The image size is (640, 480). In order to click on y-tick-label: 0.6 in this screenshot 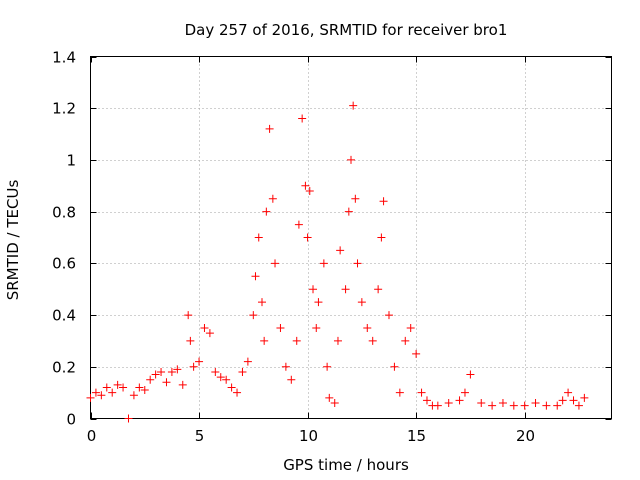, I will do `click(64, 264)`.